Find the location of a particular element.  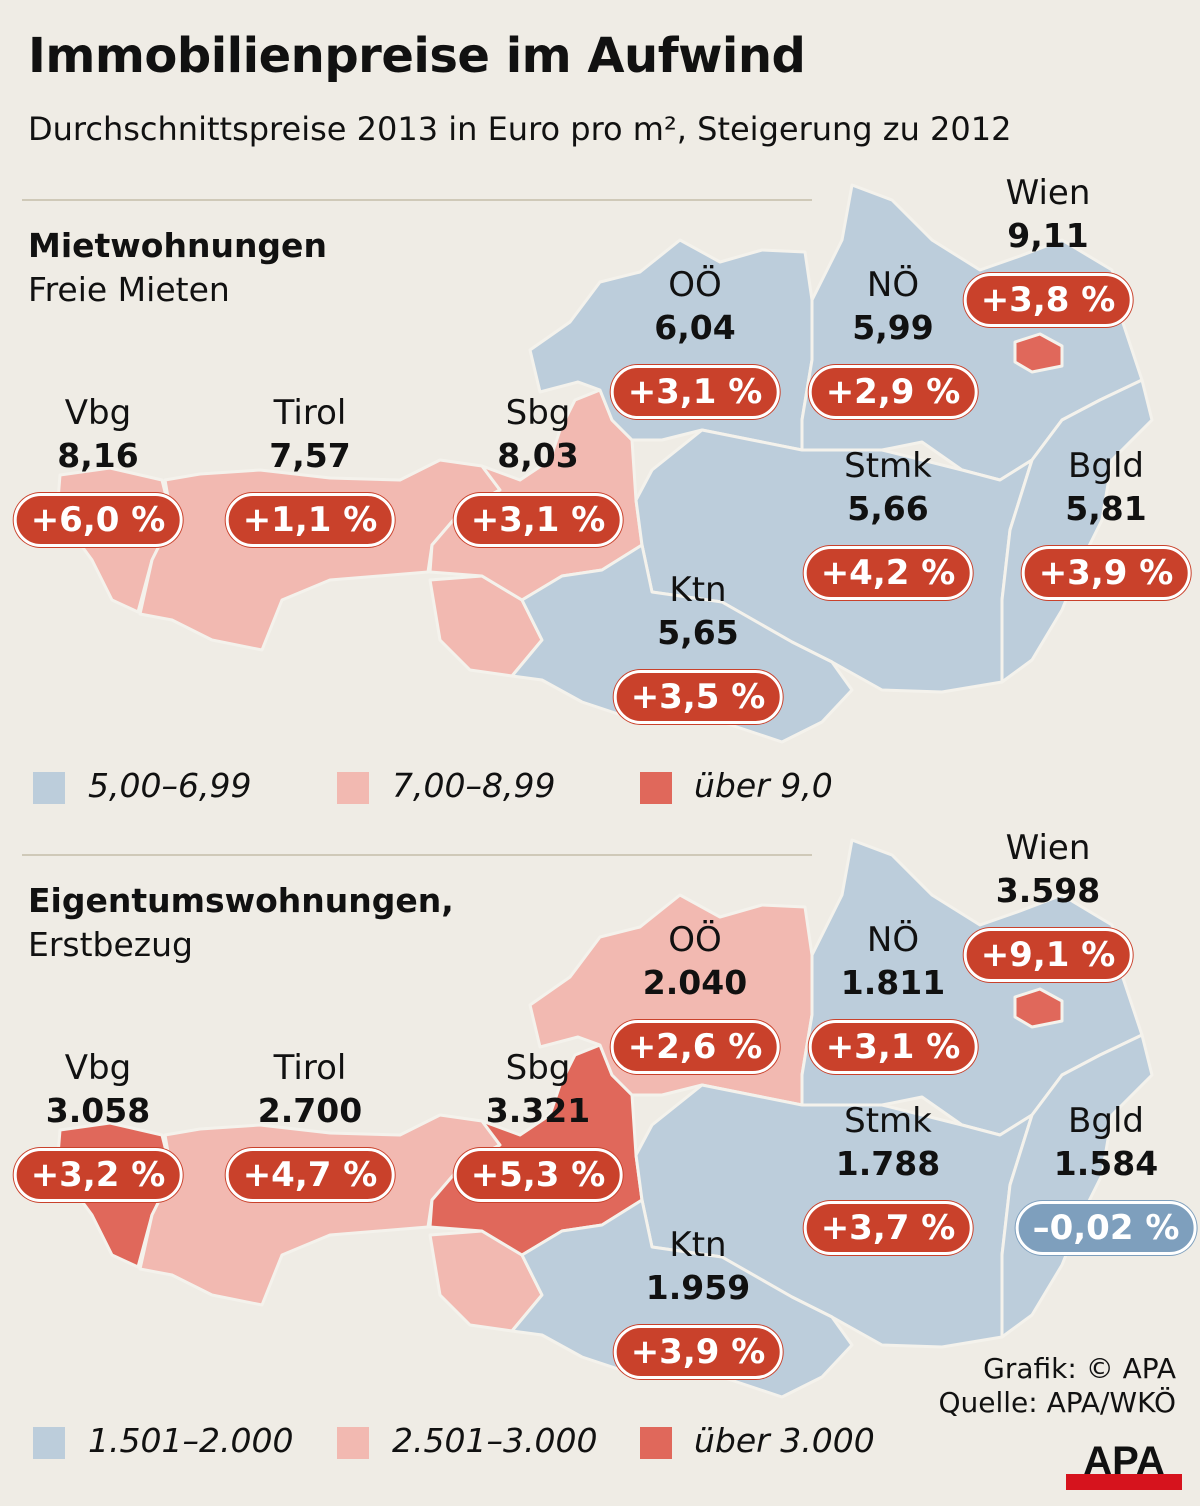

change-badge: +3,5 % is located at coordinates (698, 697).